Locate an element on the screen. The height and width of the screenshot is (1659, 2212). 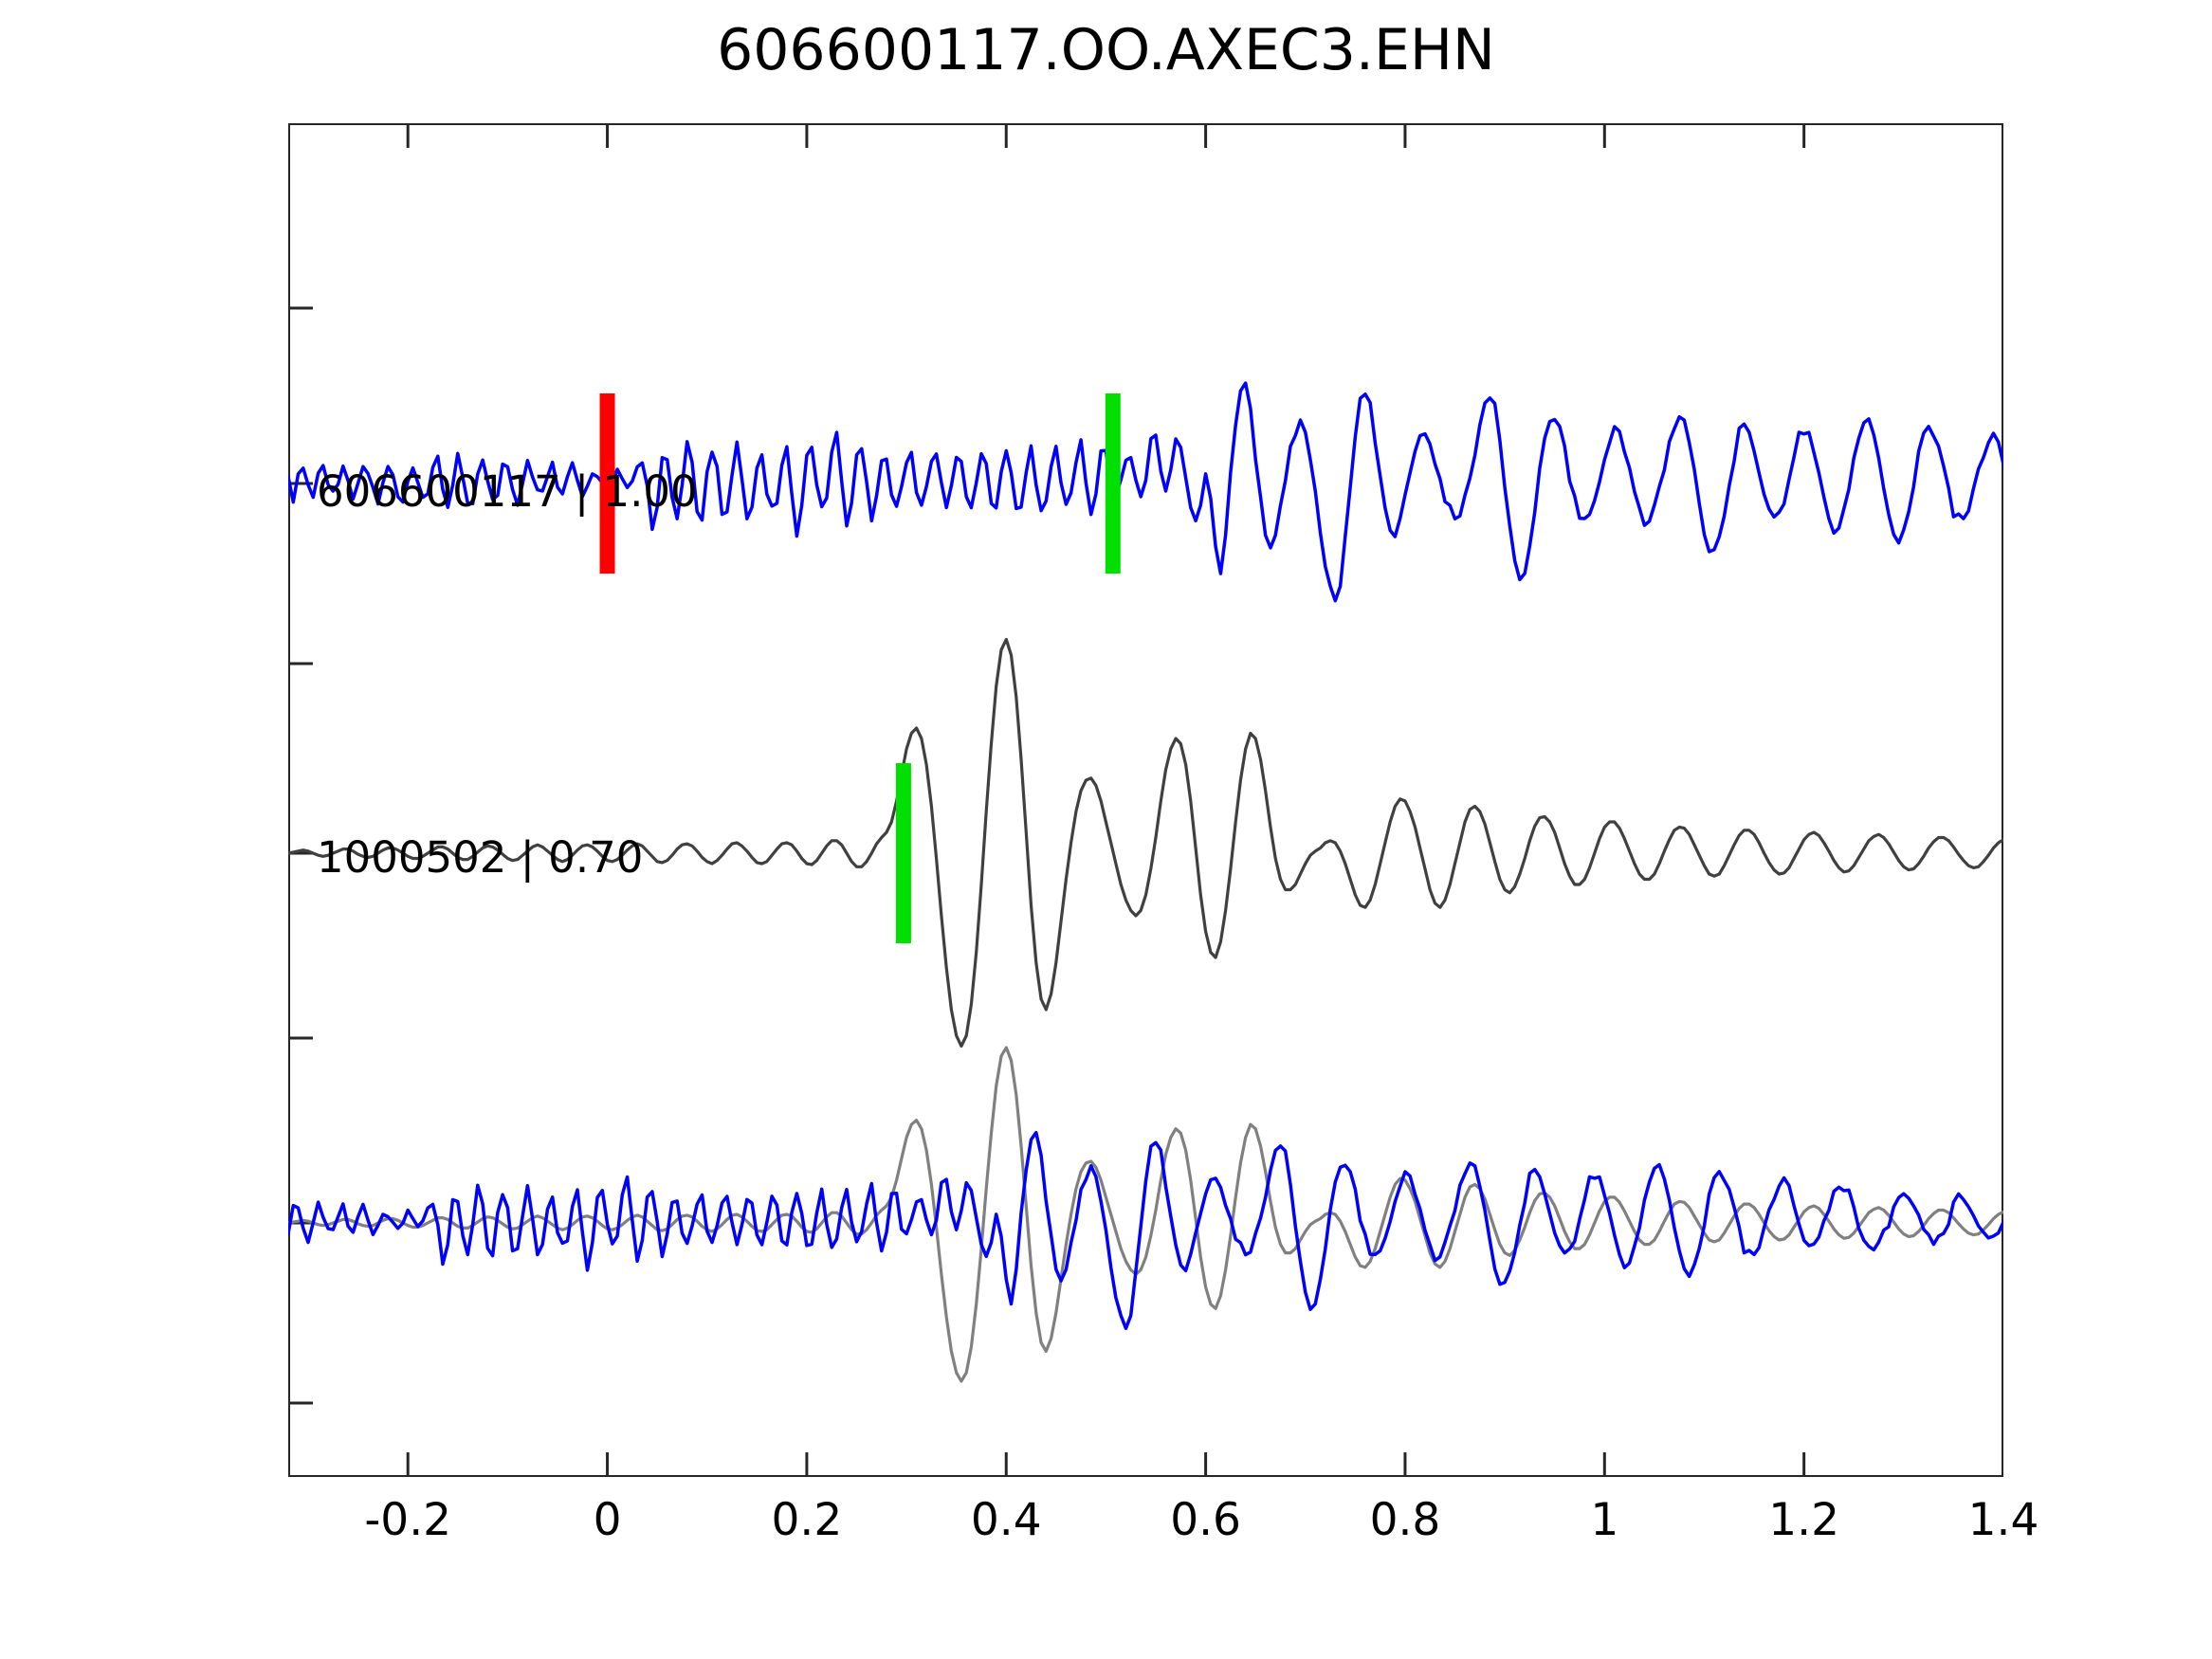
x-tick-label: 0.4 is located at coordinates (1006, 1520).